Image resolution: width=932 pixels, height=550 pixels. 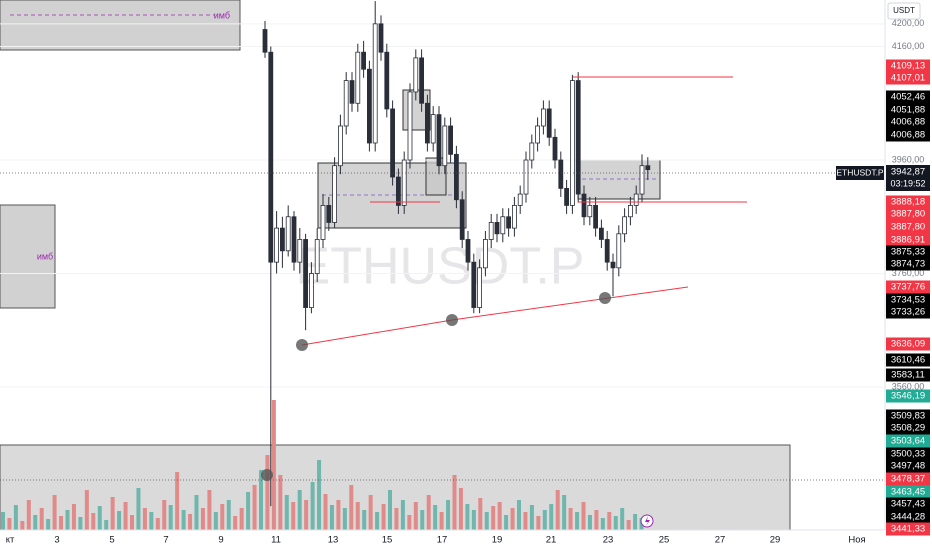 I want to click on price-badge-label: 3583,11, so click(x=908, y=375).